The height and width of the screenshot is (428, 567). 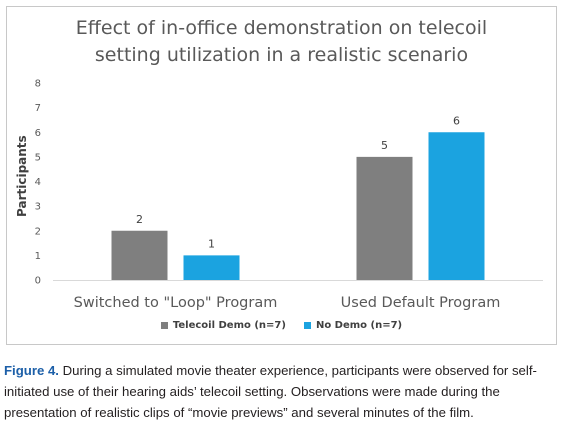 I want to click on data-label-telecoil-demo-1: 5, so click(x=384, y=145).